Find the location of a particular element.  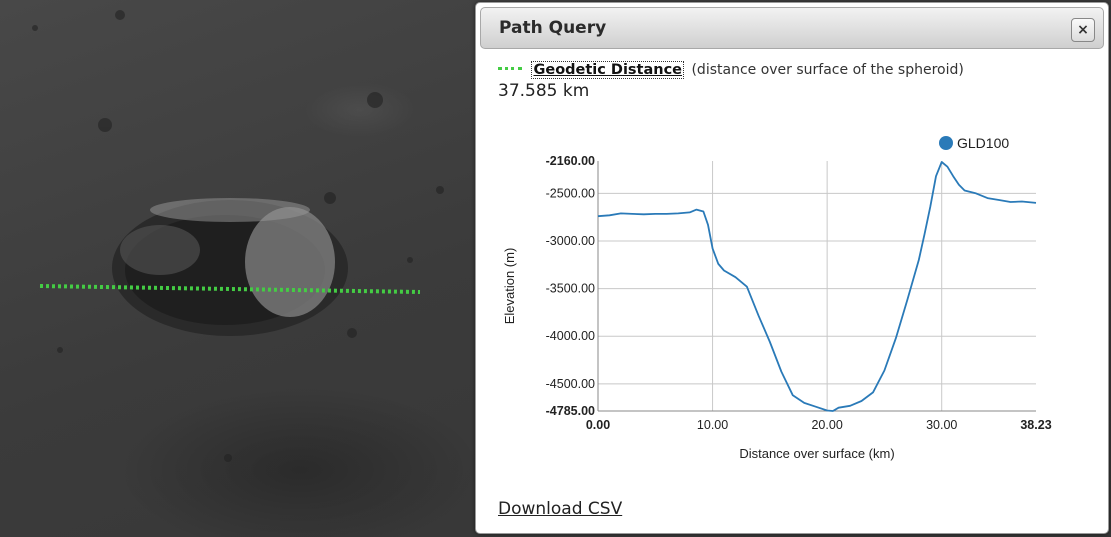

panel-header: Path Query × is located at coordinates (792, 28).